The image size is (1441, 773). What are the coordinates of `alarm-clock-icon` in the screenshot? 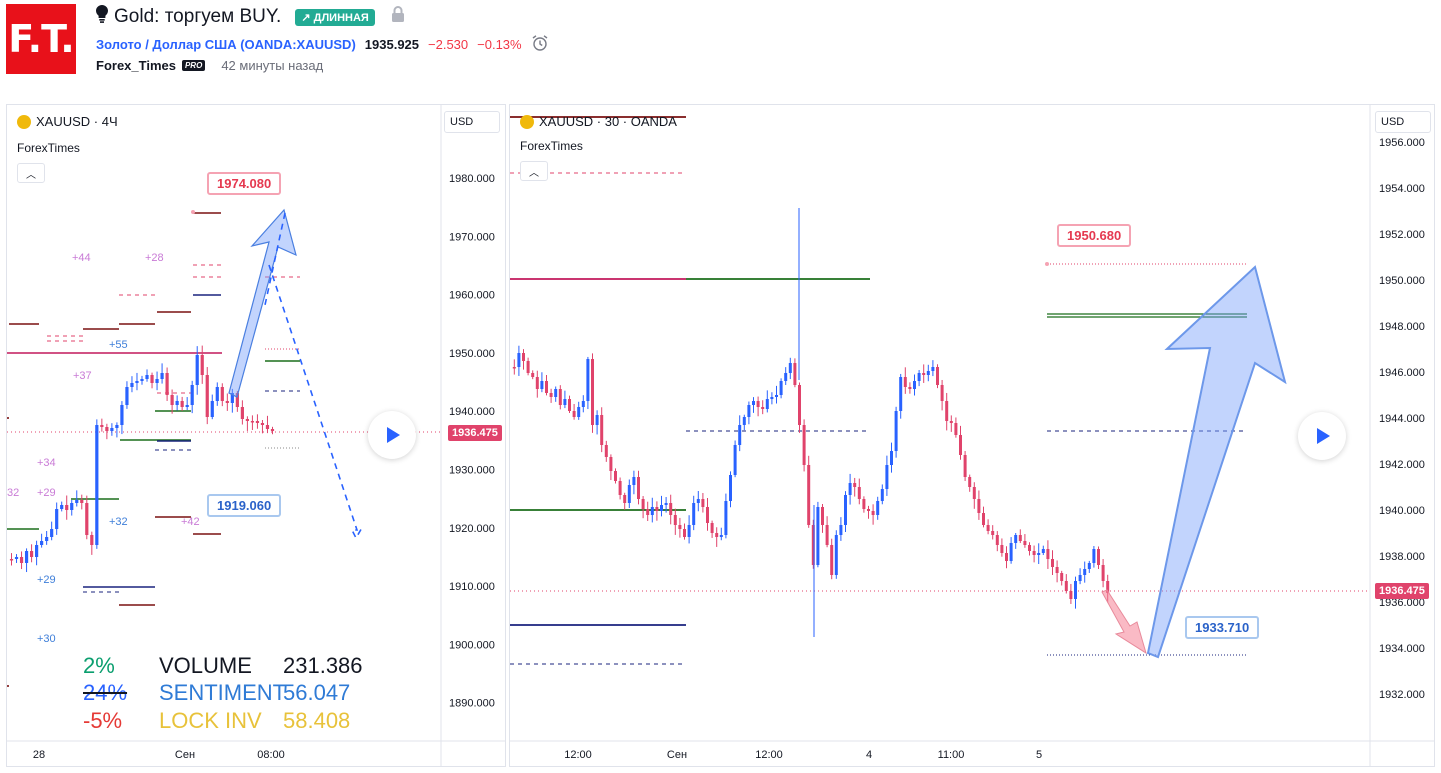 It's located at (540, 44).